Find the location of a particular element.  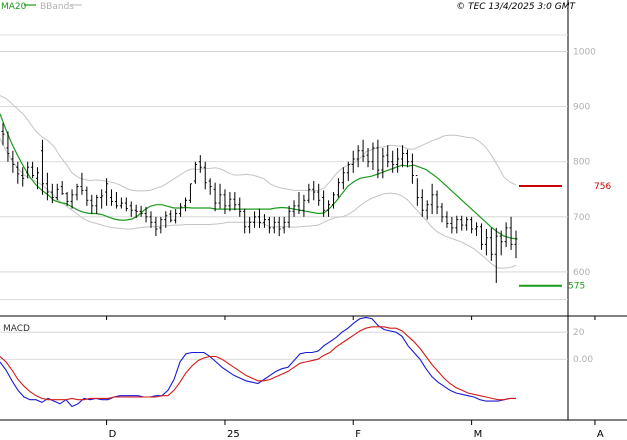

y-tick-label: 0.00 is located at coordinates (583, 360).